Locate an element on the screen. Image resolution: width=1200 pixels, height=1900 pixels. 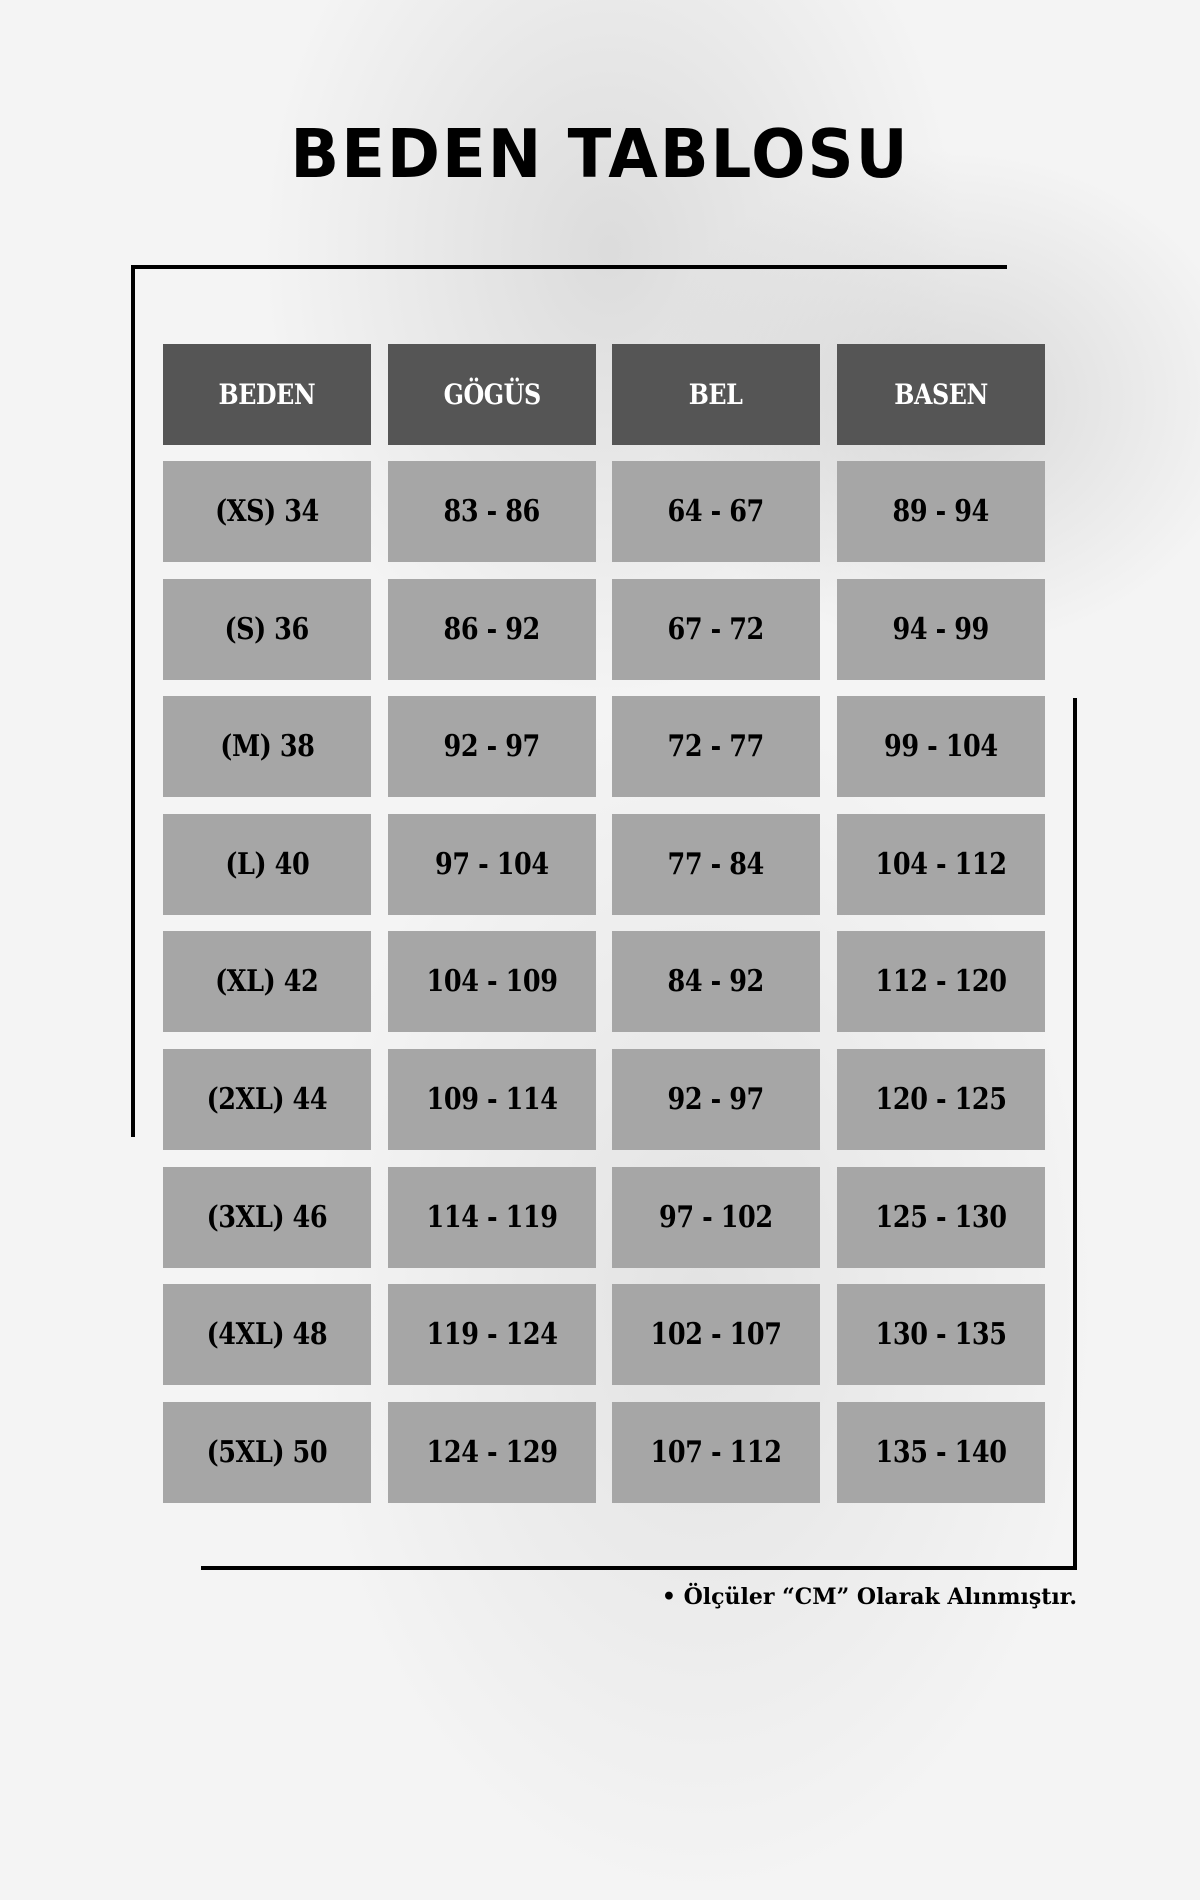
table-cell-value: (5XL) 50 is located at coordinates (267, 1452).